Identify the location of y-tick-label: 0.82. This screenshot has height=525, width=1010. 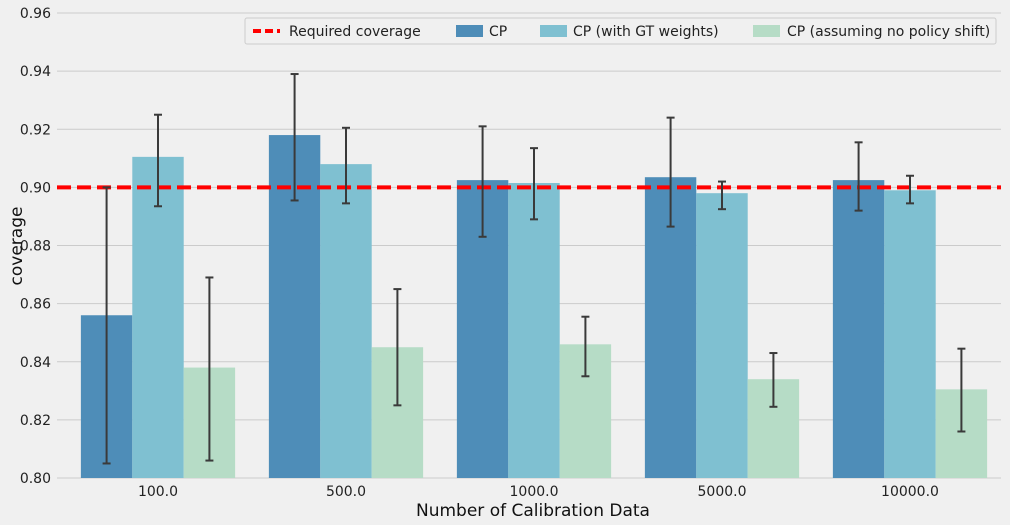
(35, 421).